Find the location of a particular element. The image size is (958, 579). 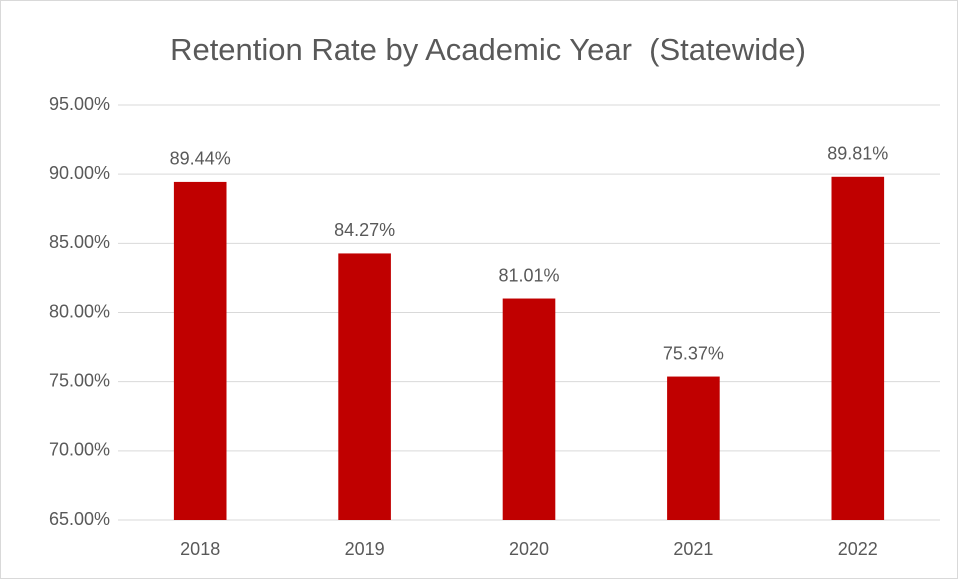

data-label: 75.37% is located at coordinates (693, 353).